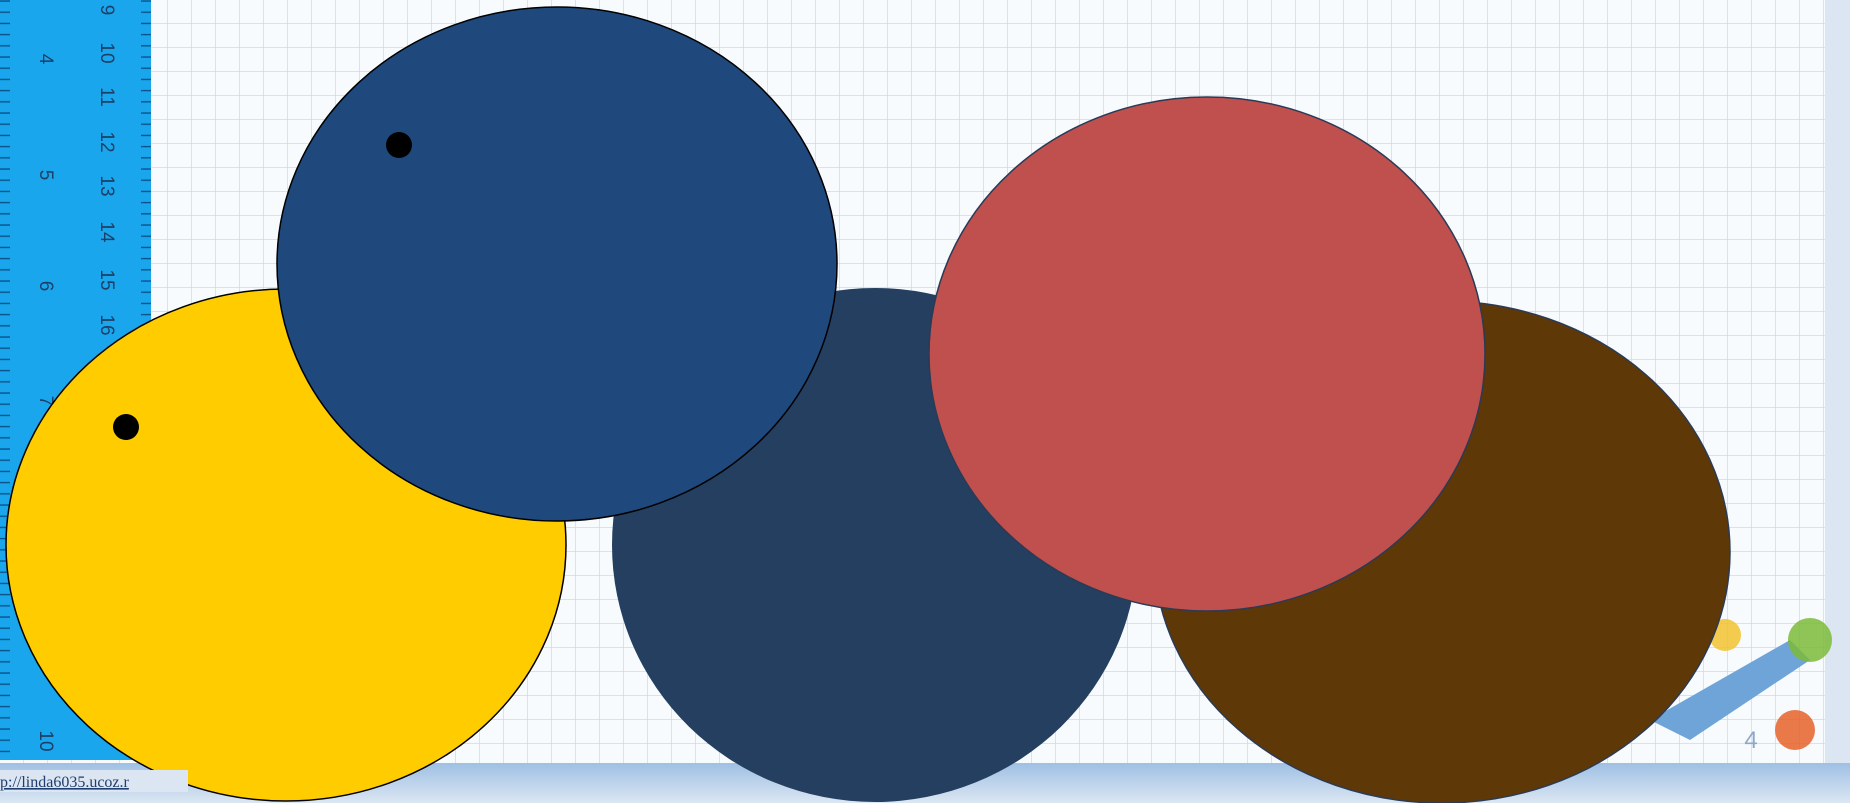 The width and height of the screenshot is (1850, 803). I want to click on ruler-number: 5, so click(45, 175).